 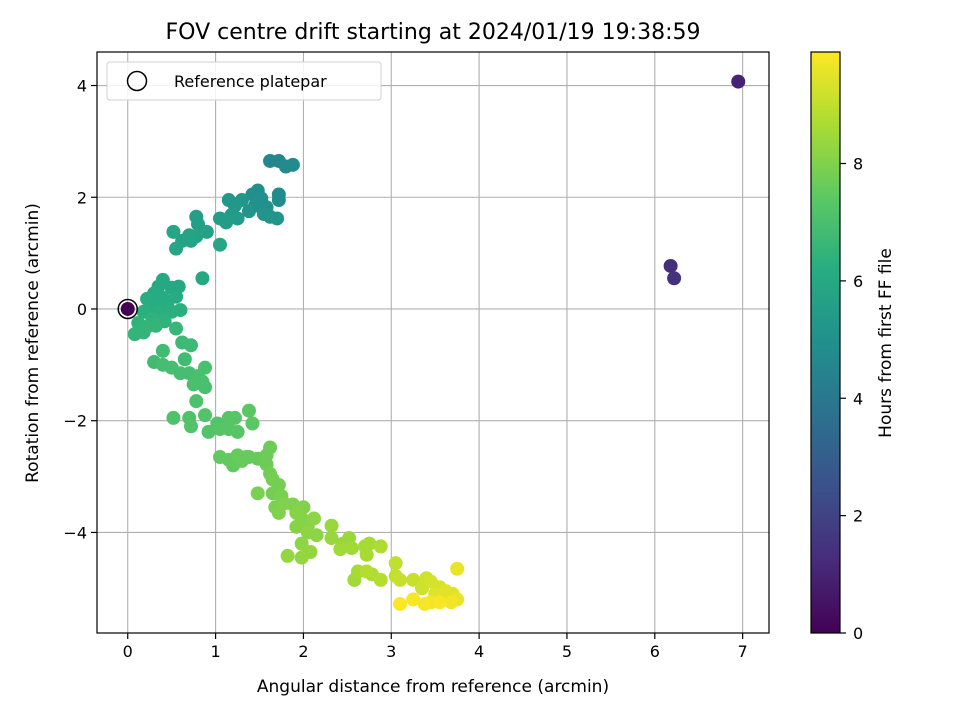 What do you see at coordinates (743, 651) in the screenshot?
I see `x-tick-label: 7` at bounding box center [743, 651].